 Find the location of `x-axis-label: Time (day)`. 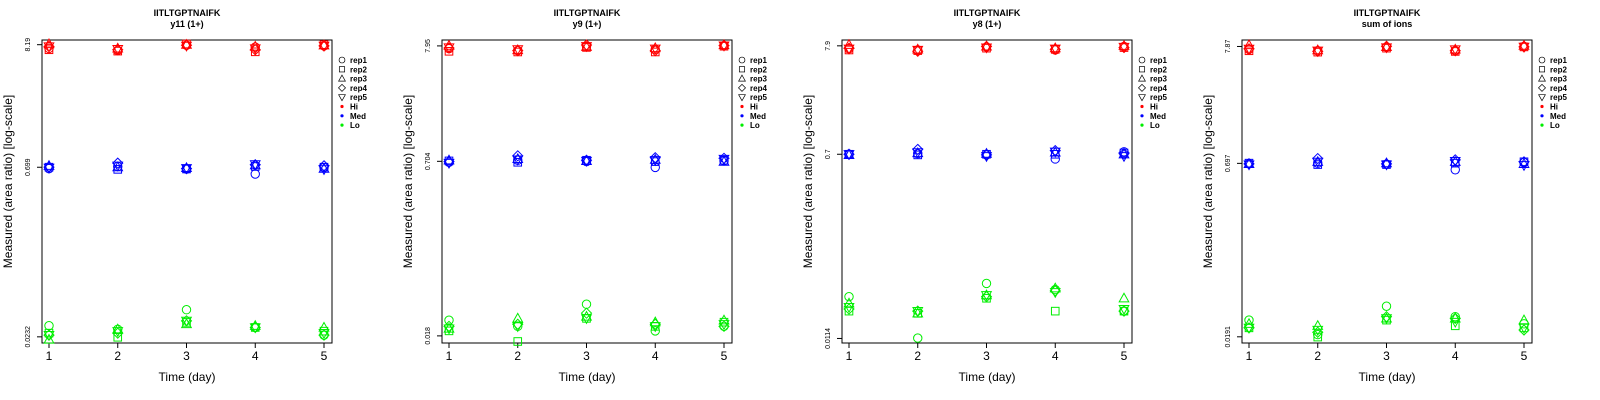

x-axis-label: Time (day) is located at coordinates (187, 377).